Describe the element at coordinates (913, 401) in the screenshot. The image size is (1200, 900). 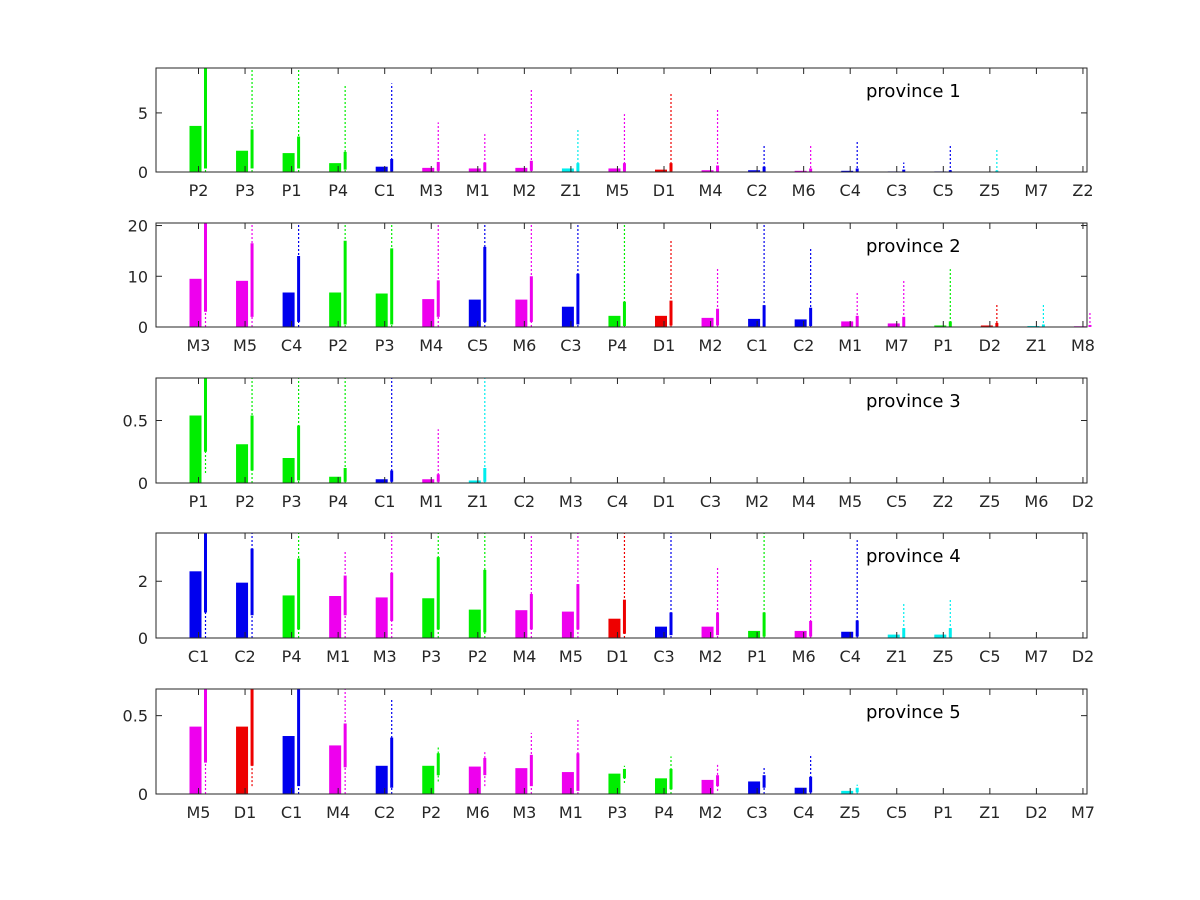
I see `panel-label: province 3` at that location.